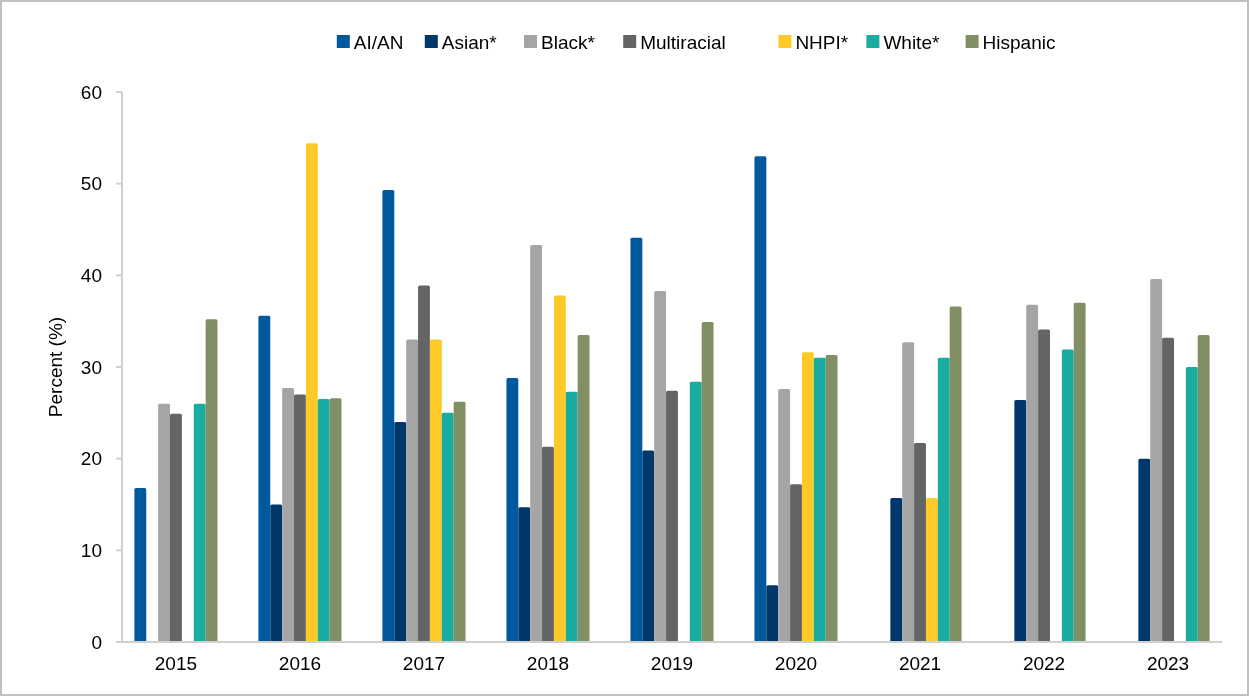  Describe the element at coordinates (920, 663) in the screenshot. I see `x-tick-label: 2021` at that location.